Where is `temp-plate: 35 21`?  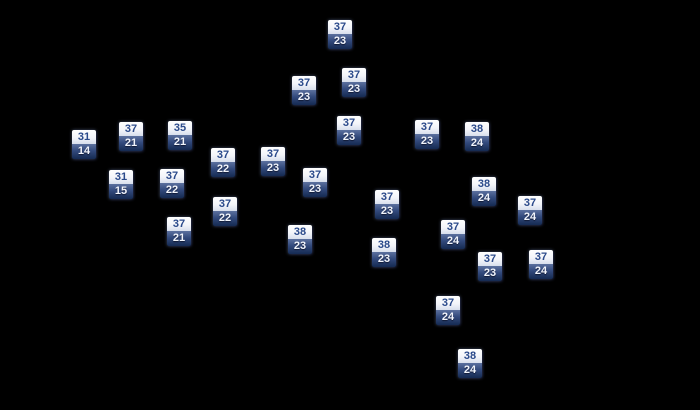 temp-plate: 35 21 is located at coordinates (180, 135).